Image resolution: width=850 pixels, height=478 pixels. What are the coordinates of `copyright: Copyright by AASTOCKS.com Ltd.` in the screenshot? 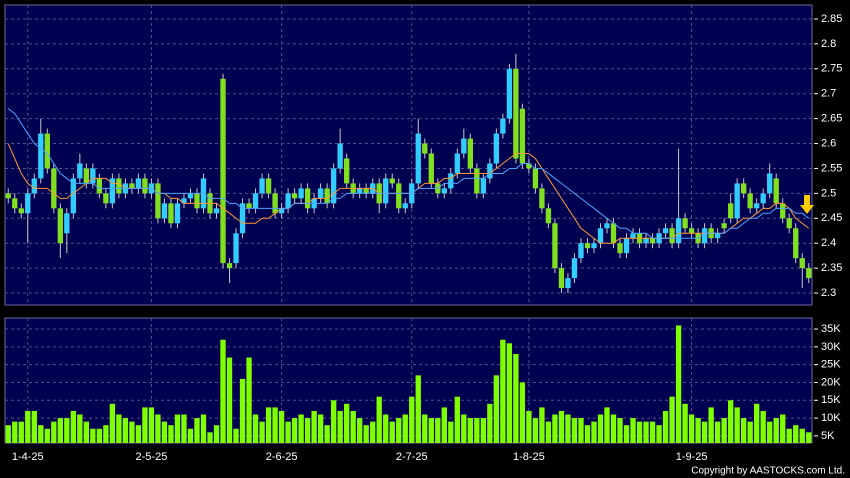 It's located at (768, 471).